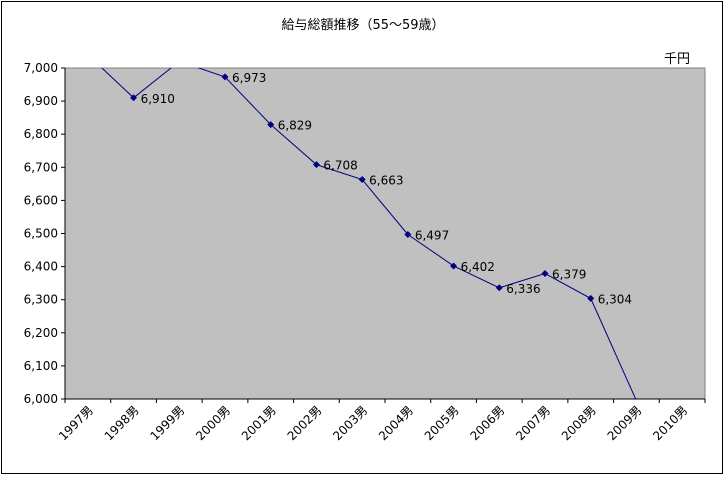 This screenshot has height=477, width=726. I want to click on y-tick-label: 6,900, so click(41, 101).